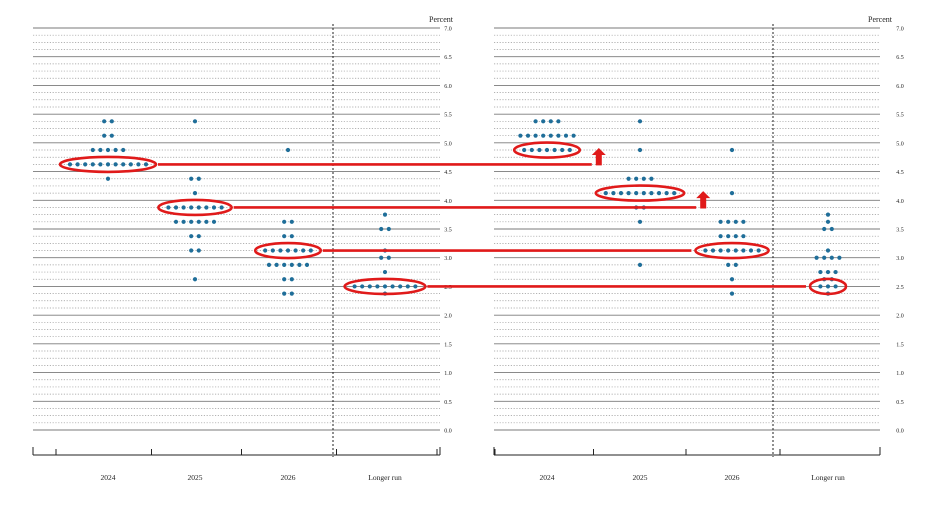 The image size is (936, 510). I want to click on y-tick-label: 2.5, so click(900, 288).